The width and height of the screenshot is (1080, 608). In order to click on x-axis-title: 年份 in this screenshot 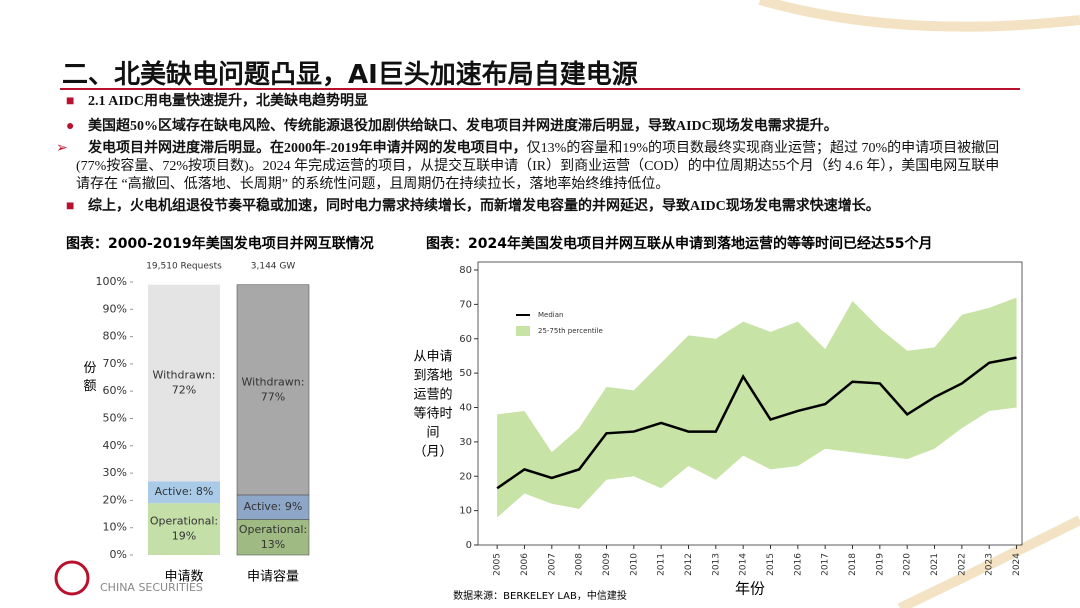, I will do `click(750, 589)`.